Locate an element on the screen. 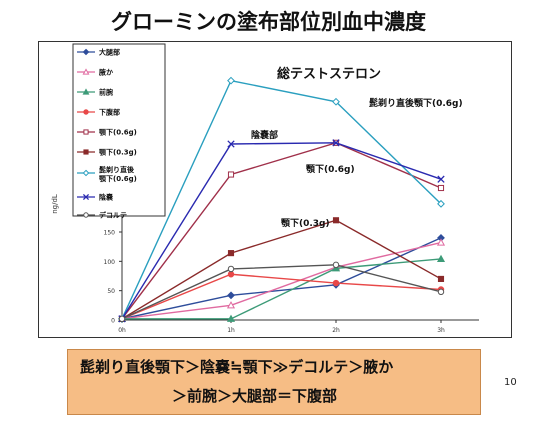 This screenshot has height=425, width=537. legend-label: デコルテ is located at coordinates (113, 215).